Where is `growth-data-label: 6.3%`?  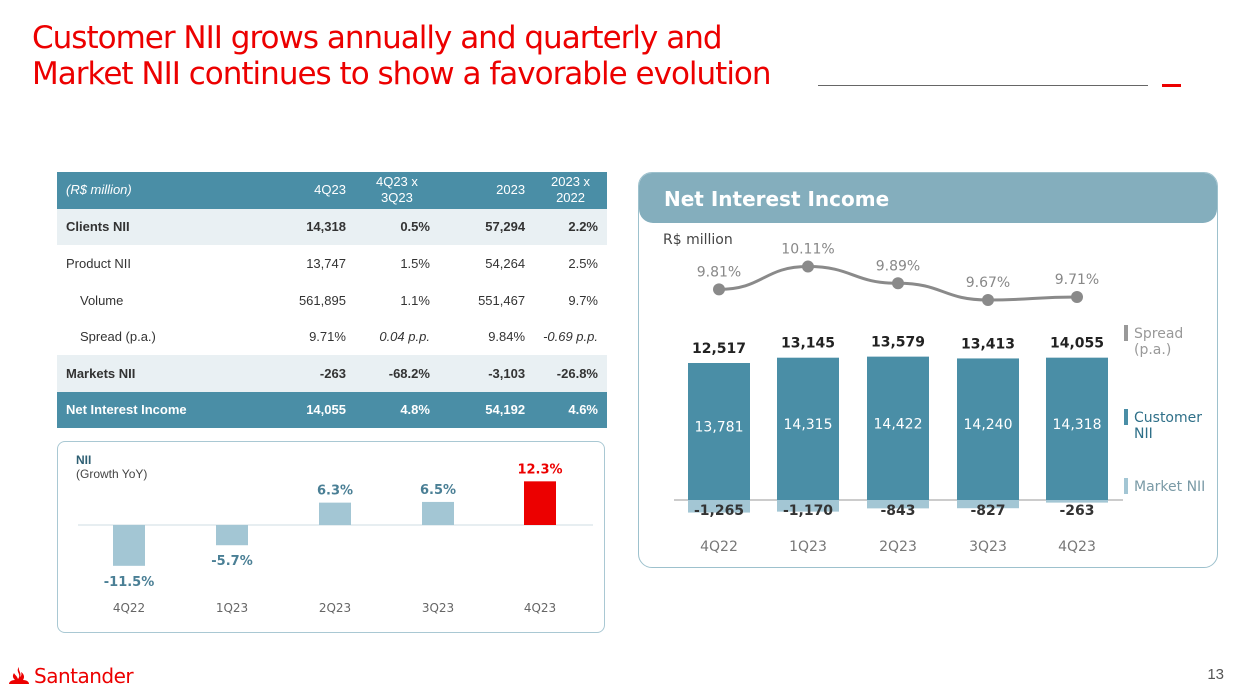
growth-data-label: 6.3% is located at coordinates (335, 491).